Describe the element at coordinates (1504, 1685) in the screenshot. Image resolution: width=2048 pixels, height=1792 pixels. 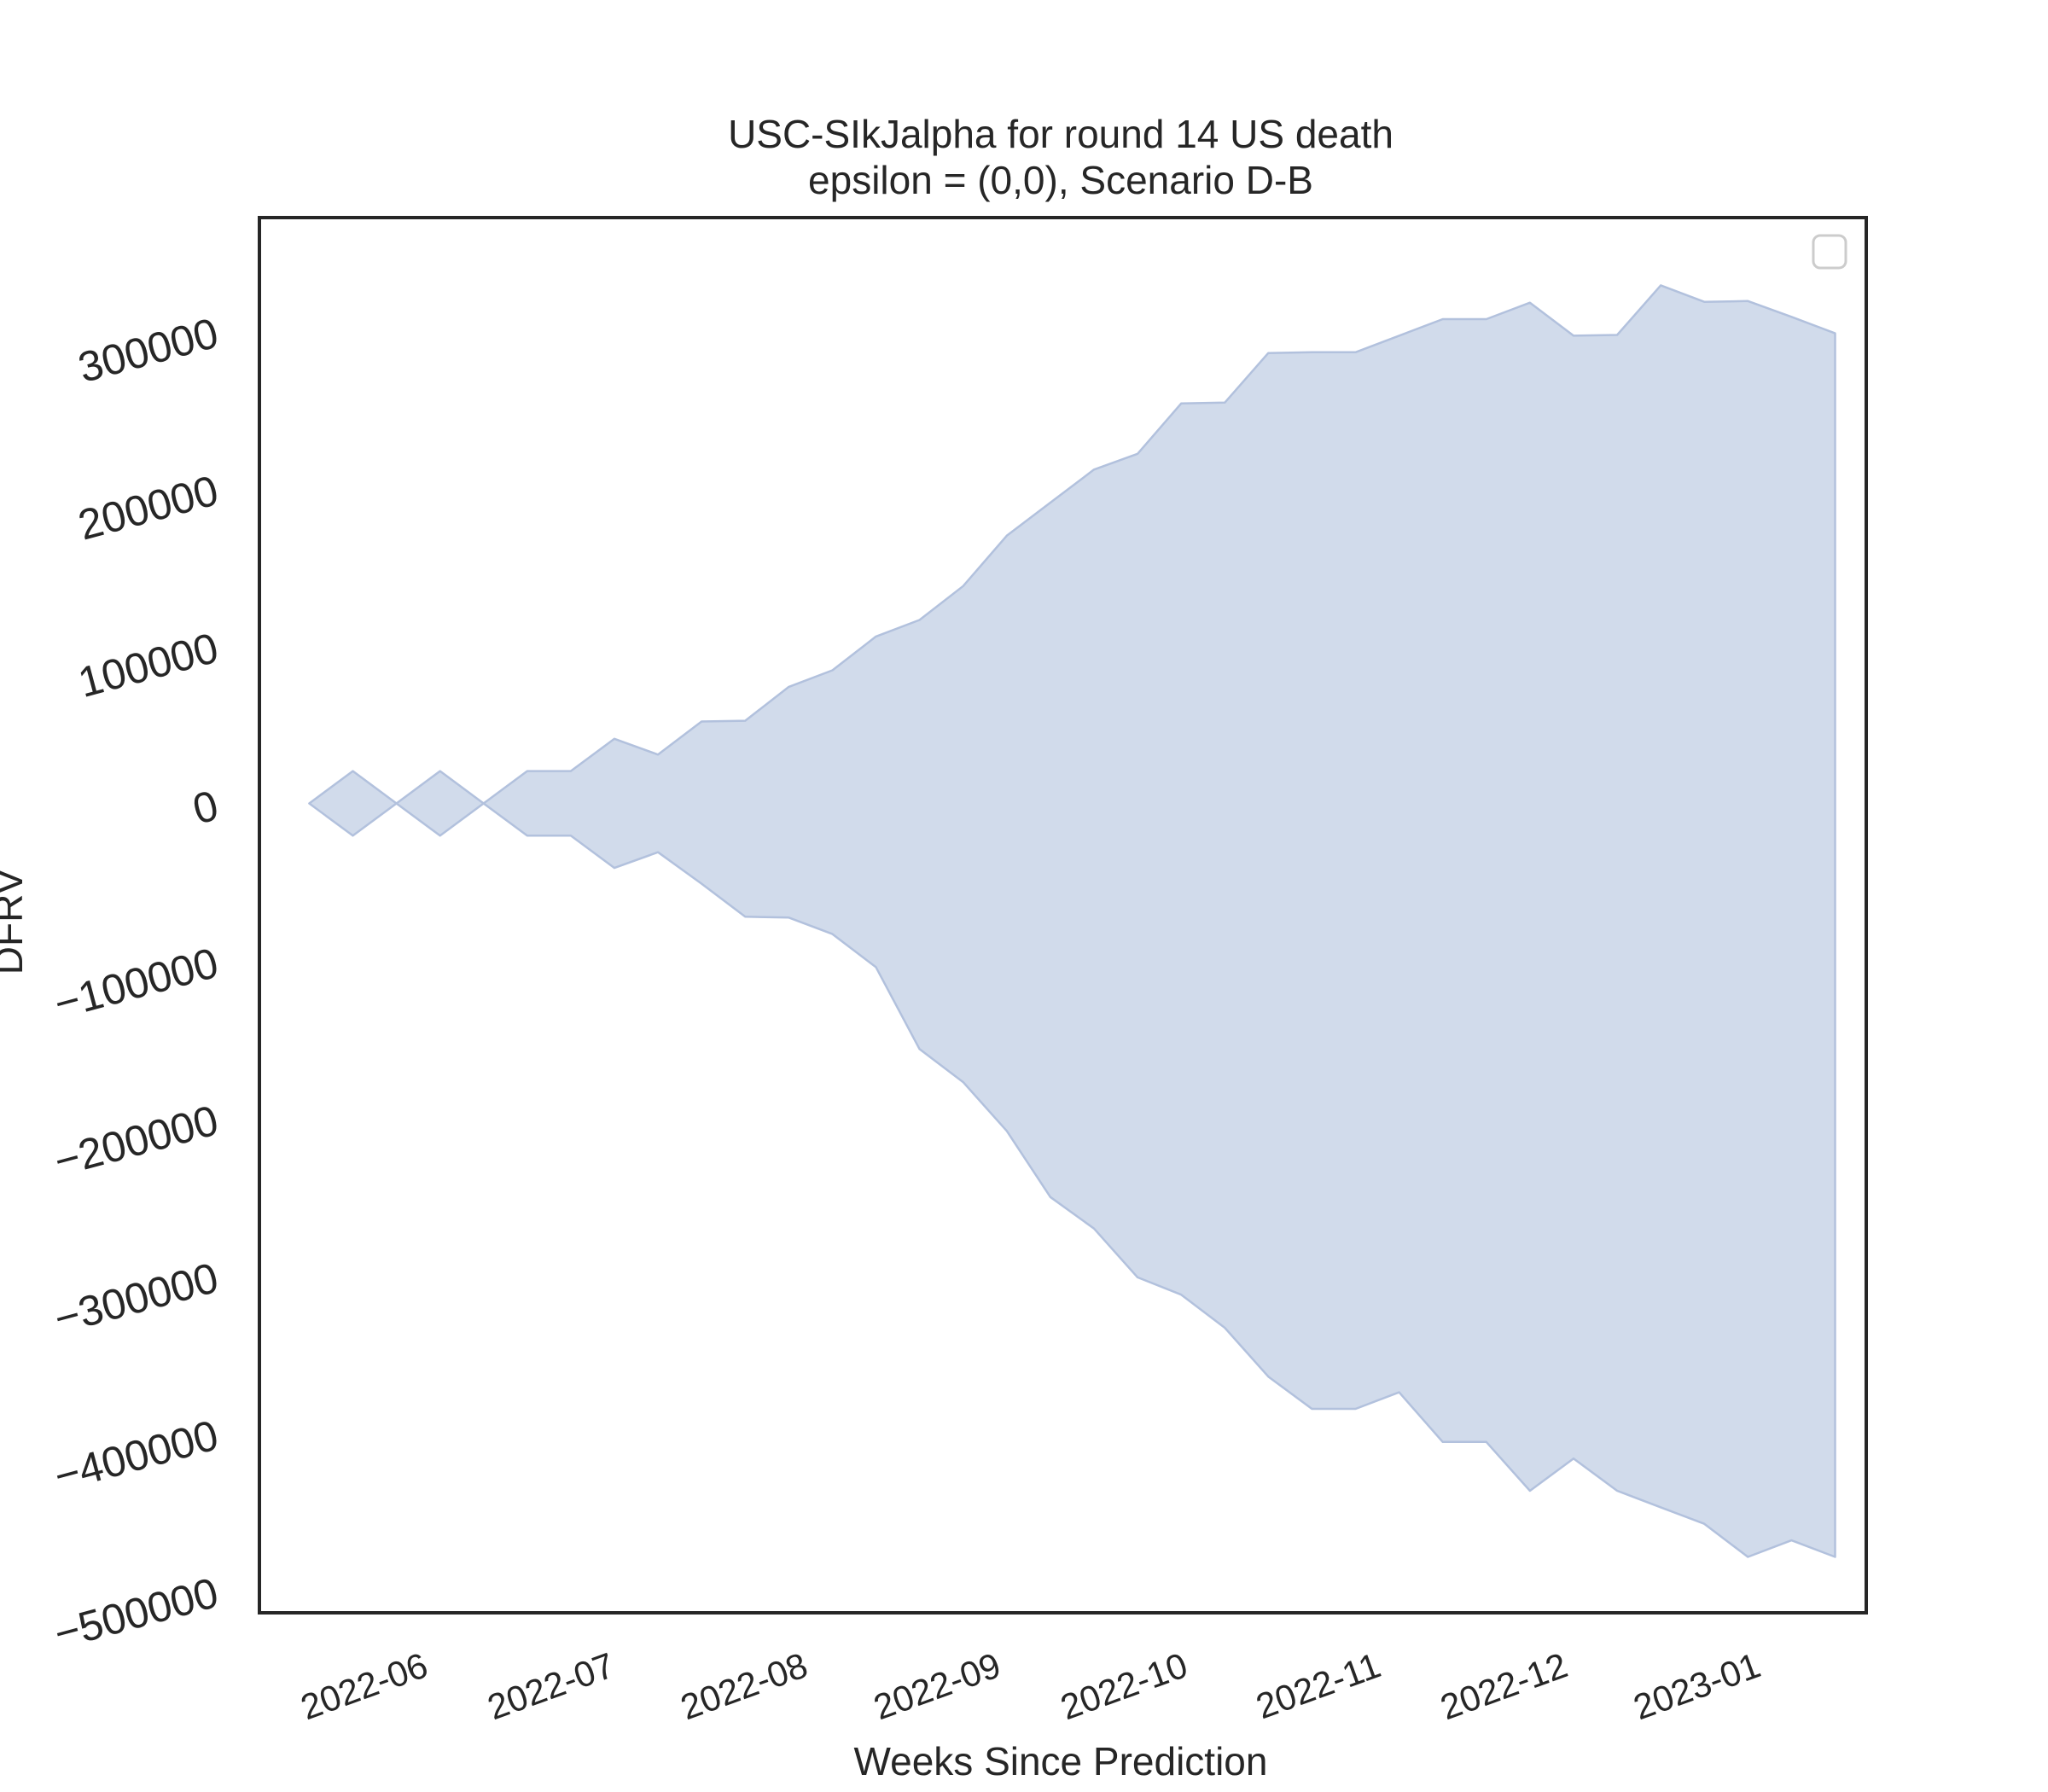
I see `x-tick-label: 2022-12` at that location.